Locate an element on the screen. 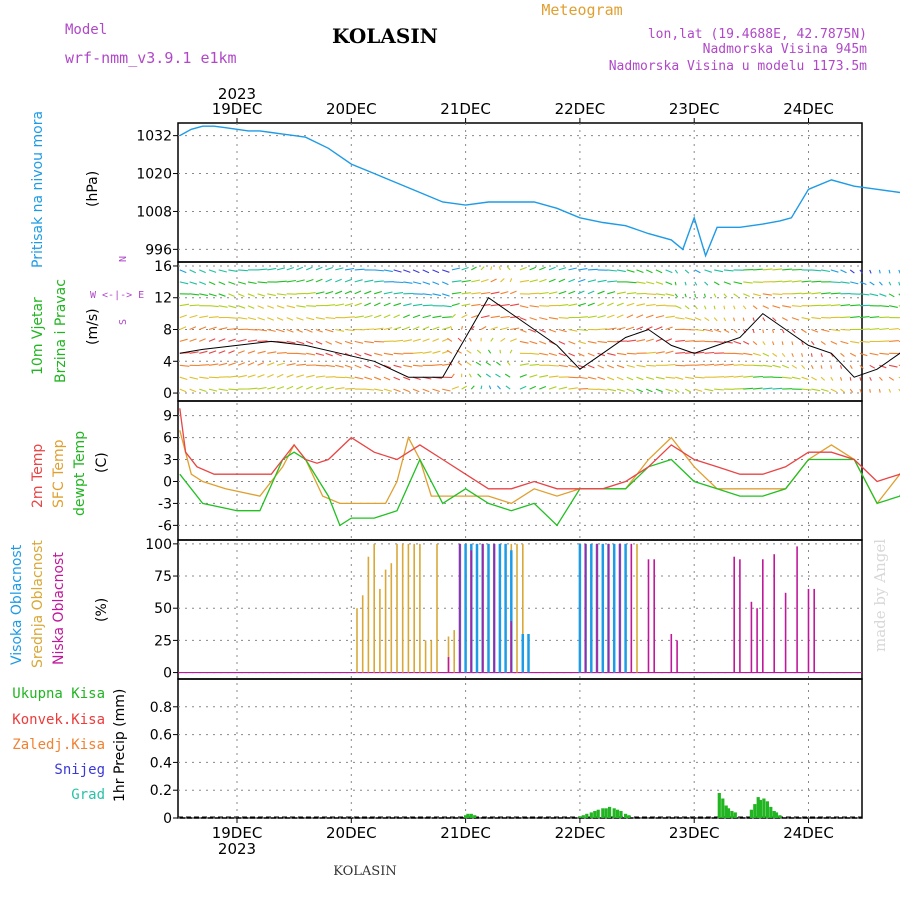  pressure-ylabel: Pritisak na nivou mora is located at coordinates (38, 189).